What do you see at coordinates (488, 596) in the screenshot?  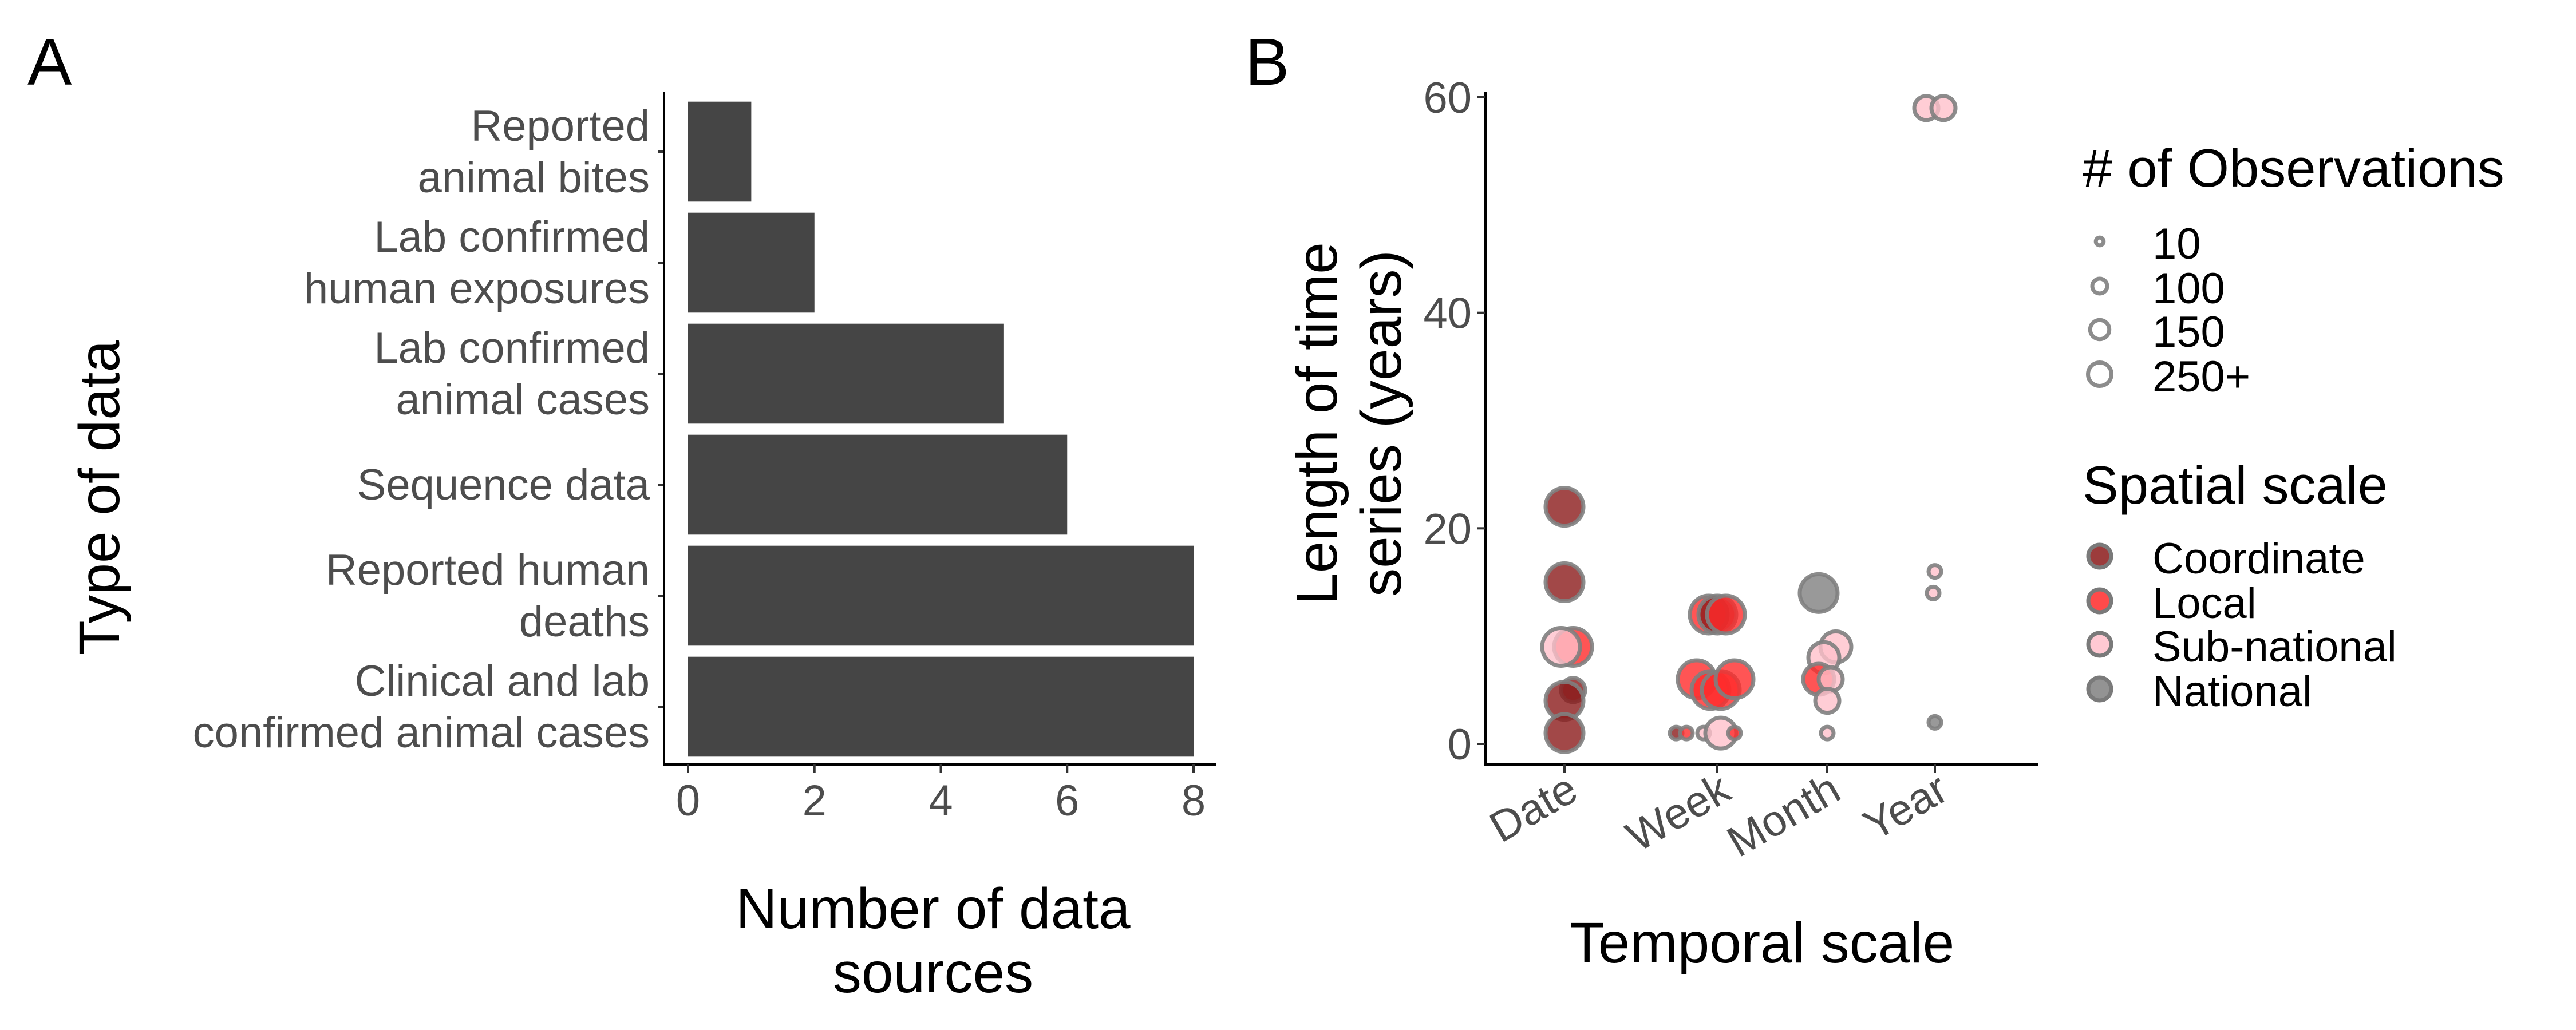 I see `category-label-4: Reported human deaths` at bounding box center [488, 596].